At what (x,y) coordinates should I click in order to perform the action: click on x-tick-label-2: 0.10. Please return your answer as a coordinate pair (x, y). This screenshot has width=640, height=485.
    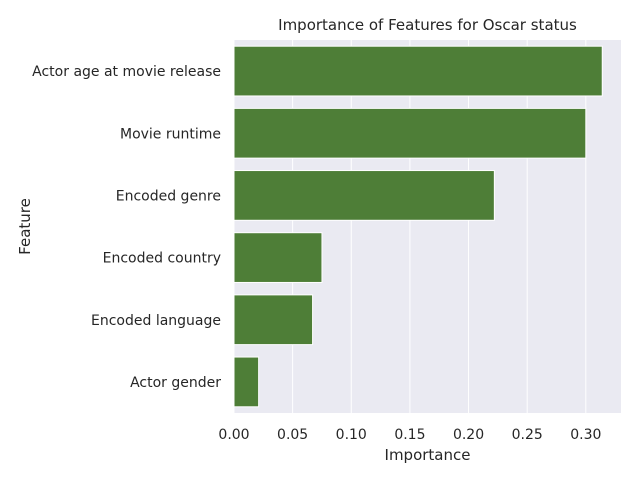
    Looking at the image, I should click on (351, 435).